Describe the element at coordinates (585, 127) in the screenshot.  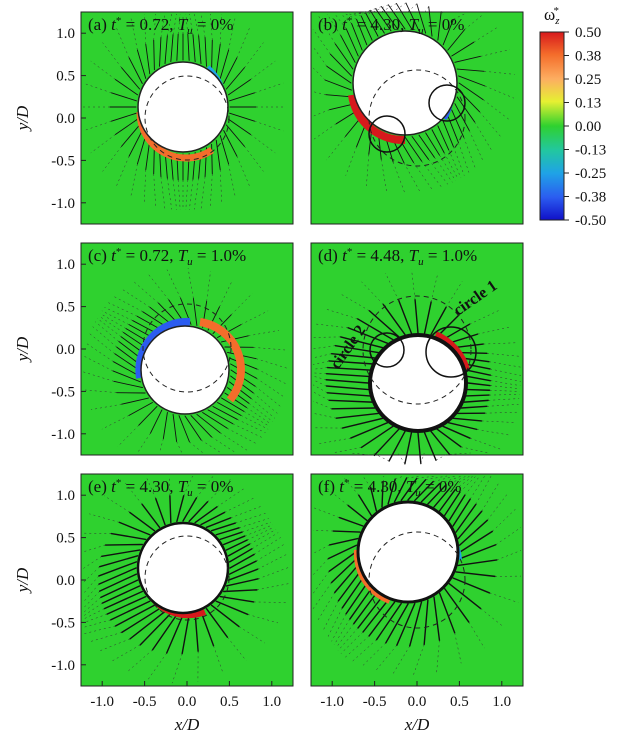
I see `colorbar-ticks: 0.50 0.38 0.25 0.13 0.00 -0.13 -0.25 -0.38 -0.50` at that location.